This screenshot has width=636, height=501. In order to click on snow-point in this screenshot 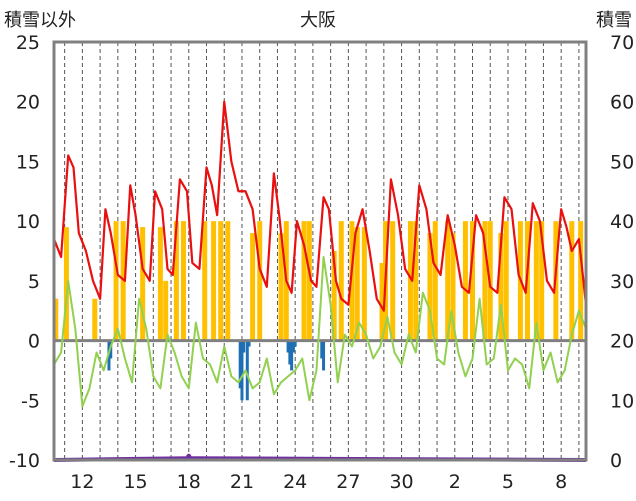, I will do `click(189, 456)`.